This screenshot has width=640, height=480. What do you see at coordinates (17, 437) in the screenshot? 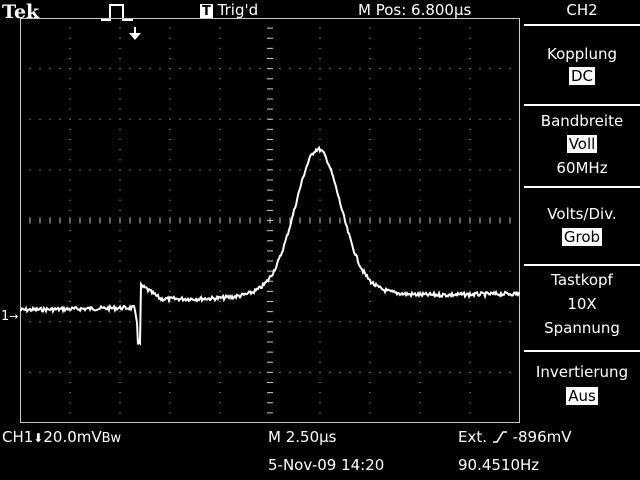
I see `ch1-label: CH1` at bounding box center [17, 437].